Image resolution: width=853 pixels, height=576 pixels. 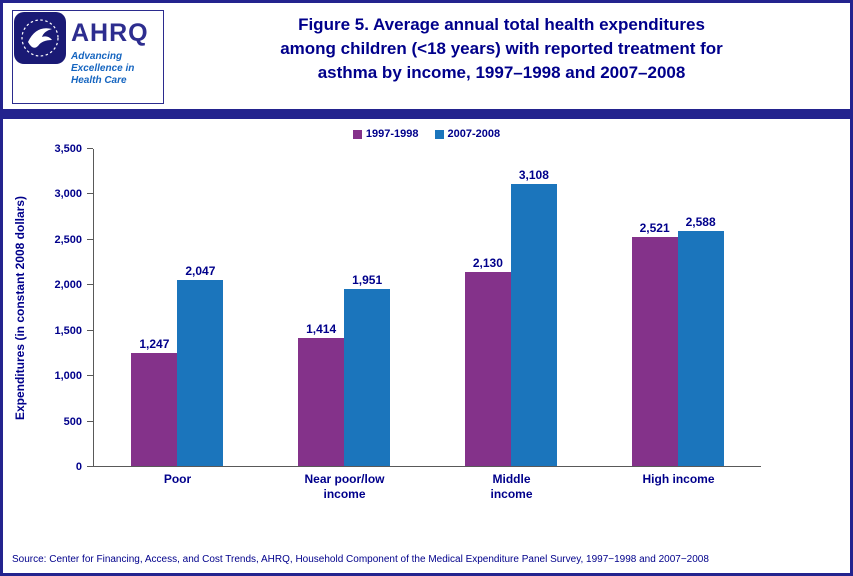 I want to click on bar-value-label: 2,588, so click(x=700, y=221).